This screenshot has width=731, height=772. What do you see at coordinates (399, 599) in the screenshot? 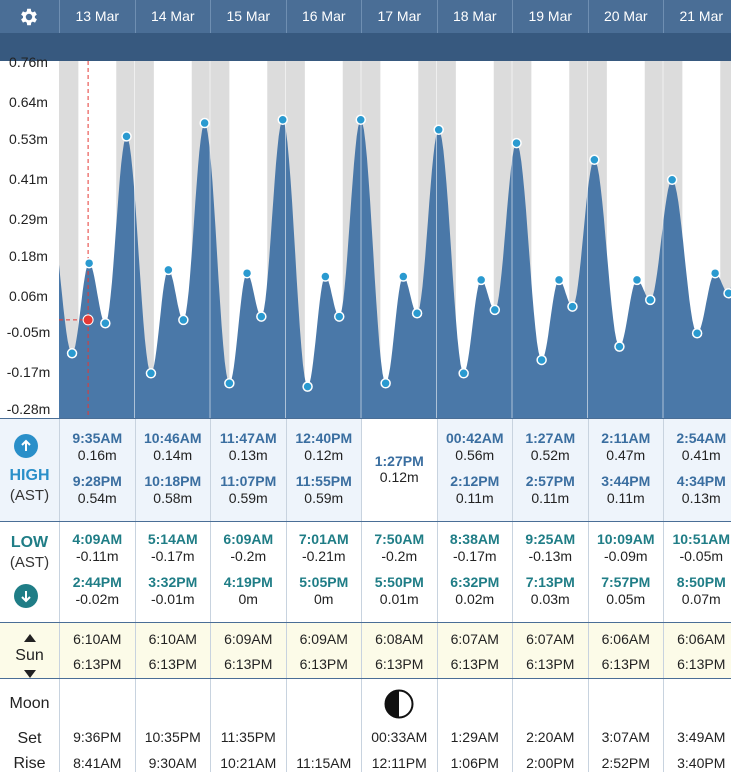
I see `low-tide-height: 0.01m` at bounding box center [399, 599].